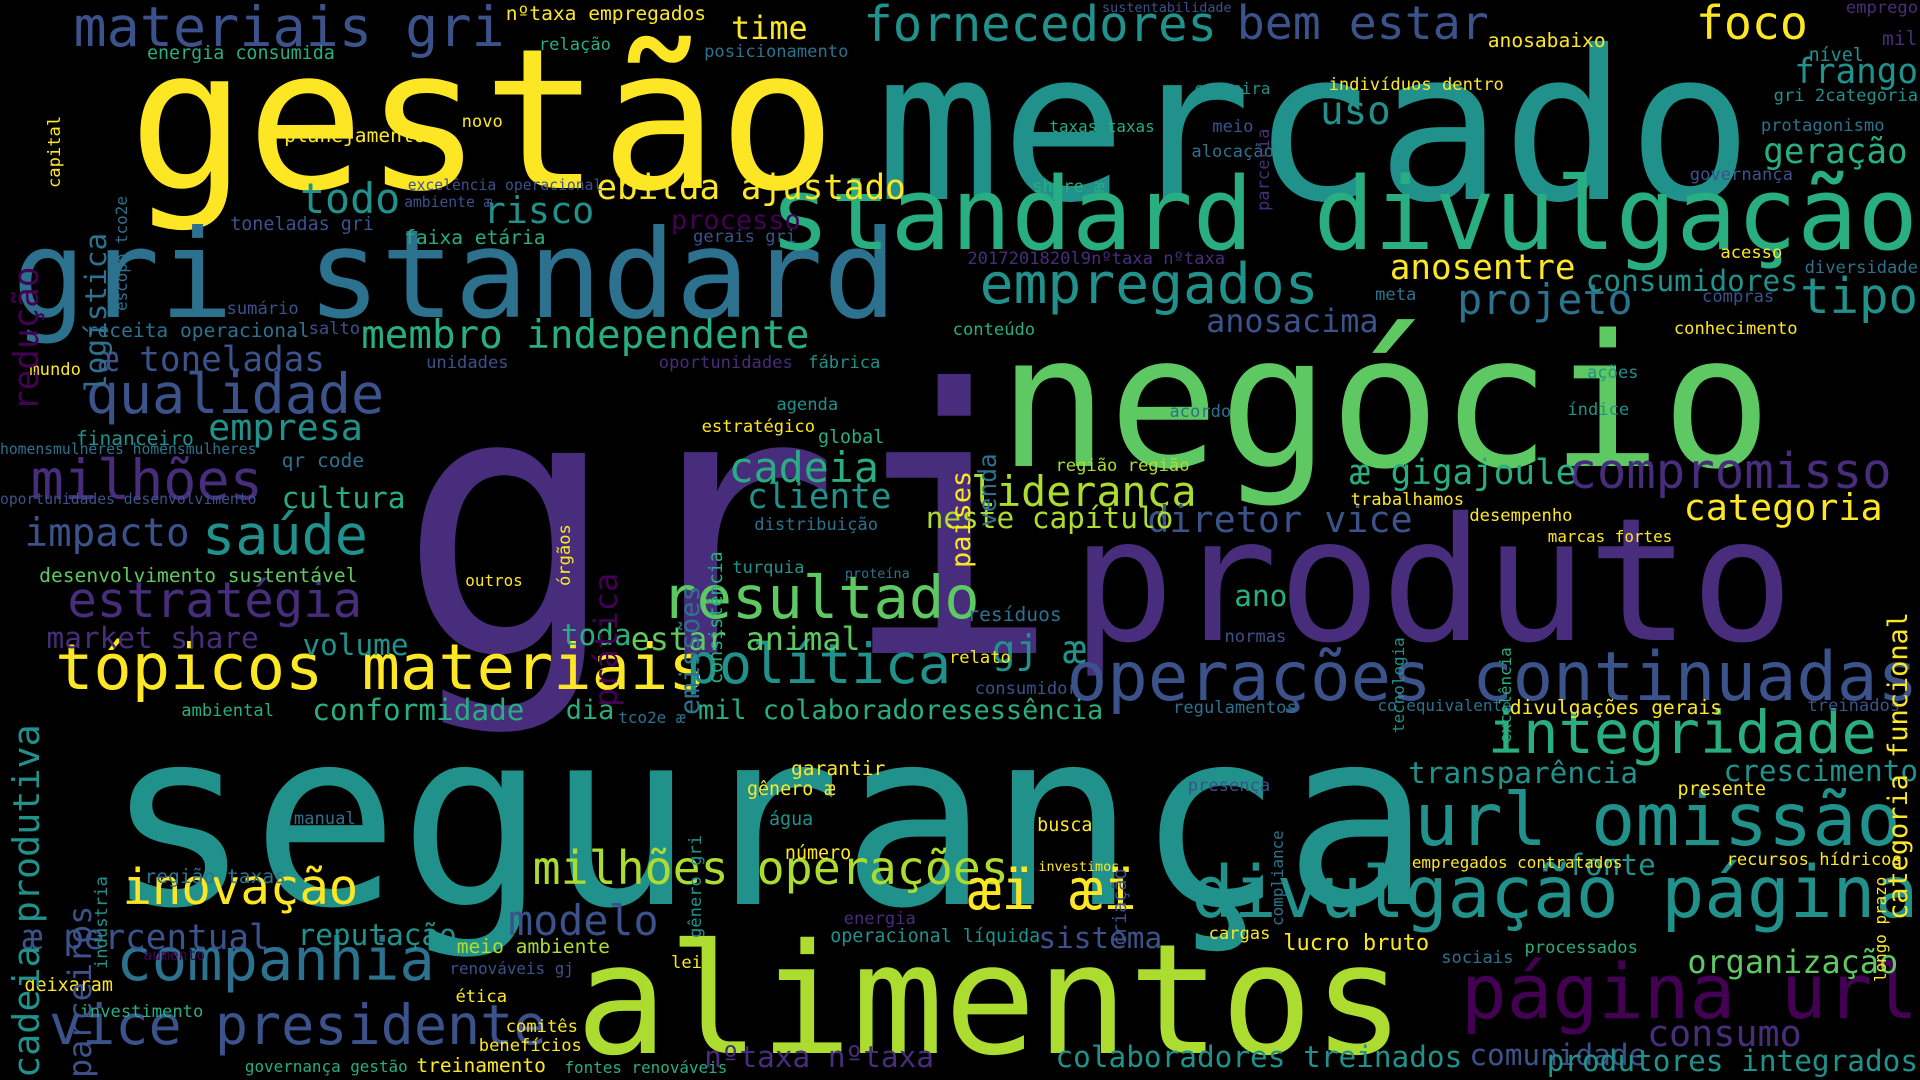  What do you see at coordinates (530, 1046) in the screenshot?
I see `word-175: benefícios` at bounding box center [530, 1046].